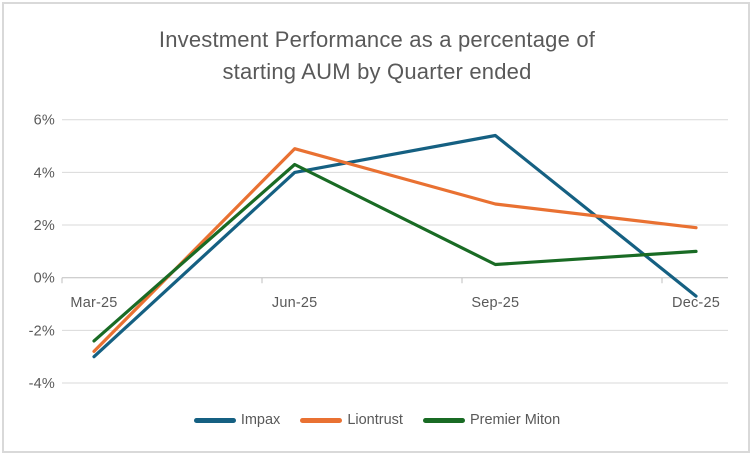 The height and width of the screenshot is (457, 754). I want to click on legend-label-impax: Impax, so click(260, 420).